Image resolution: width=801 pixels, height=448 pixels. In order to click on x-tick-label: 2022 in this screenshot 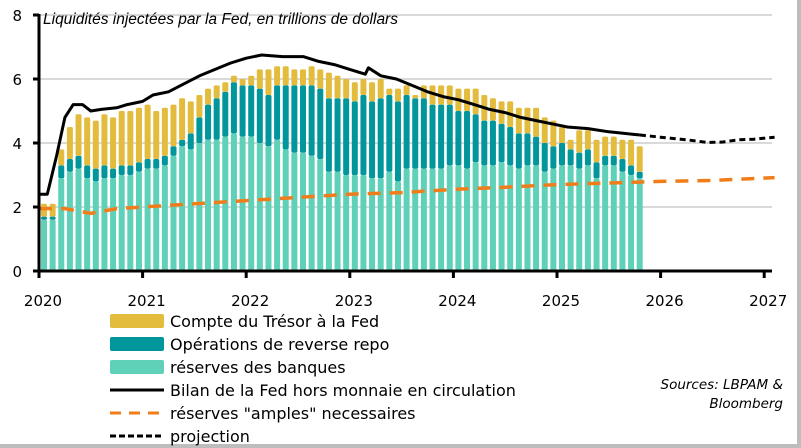, I will do `click(250, 301)`.